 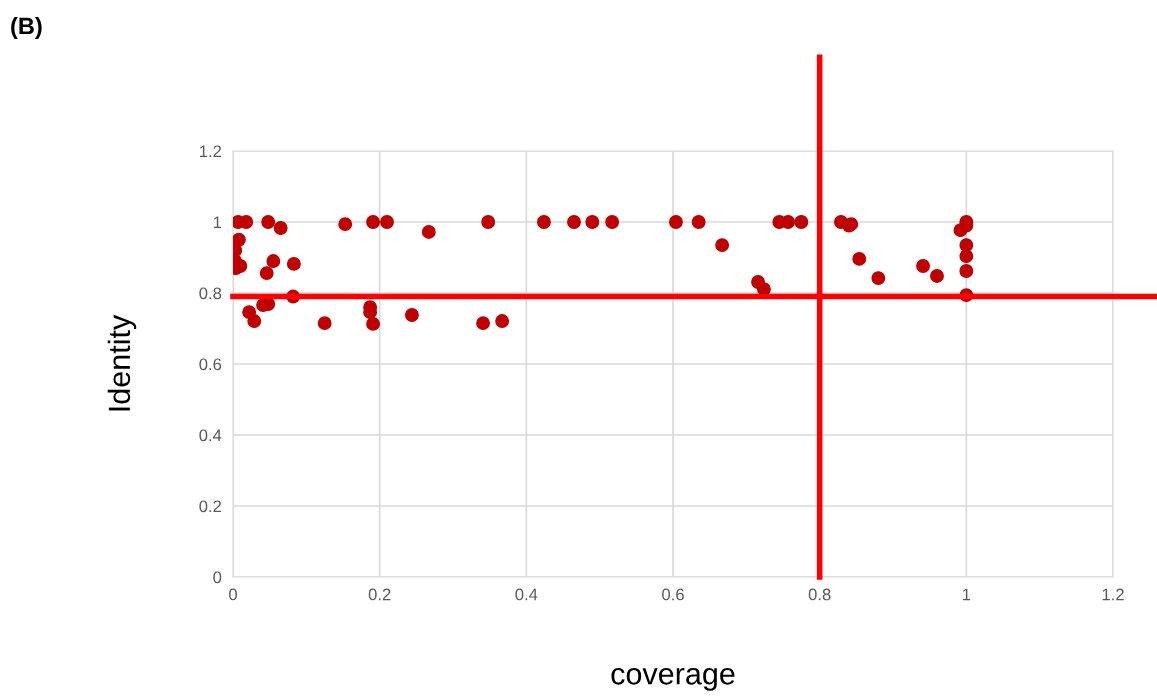 I want to click on x-tick-label: 0.6, so click(x=673, y=594).